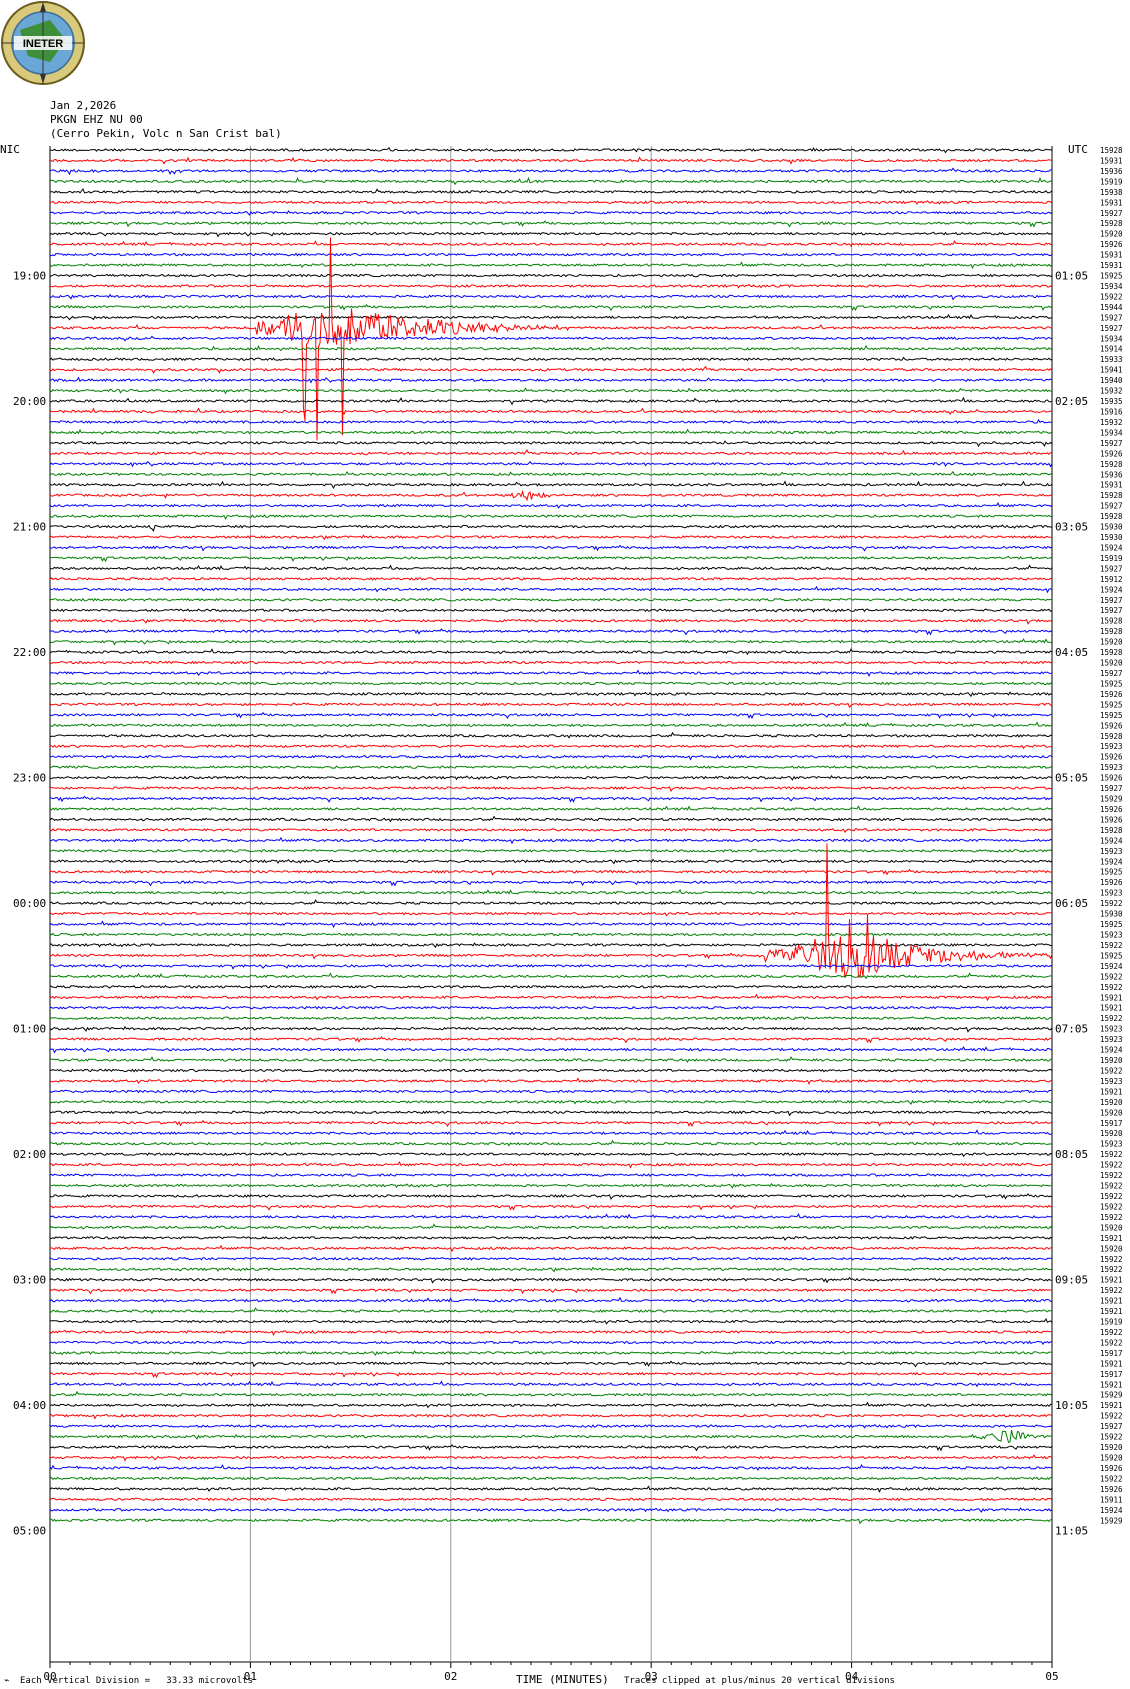 The width and height of the screenshot is (1130, 1689). What do you see at coordinates (83, 105) in the screenshot?
I see `plot-date: Jan 2,2026` at bounding box center [83, 105].